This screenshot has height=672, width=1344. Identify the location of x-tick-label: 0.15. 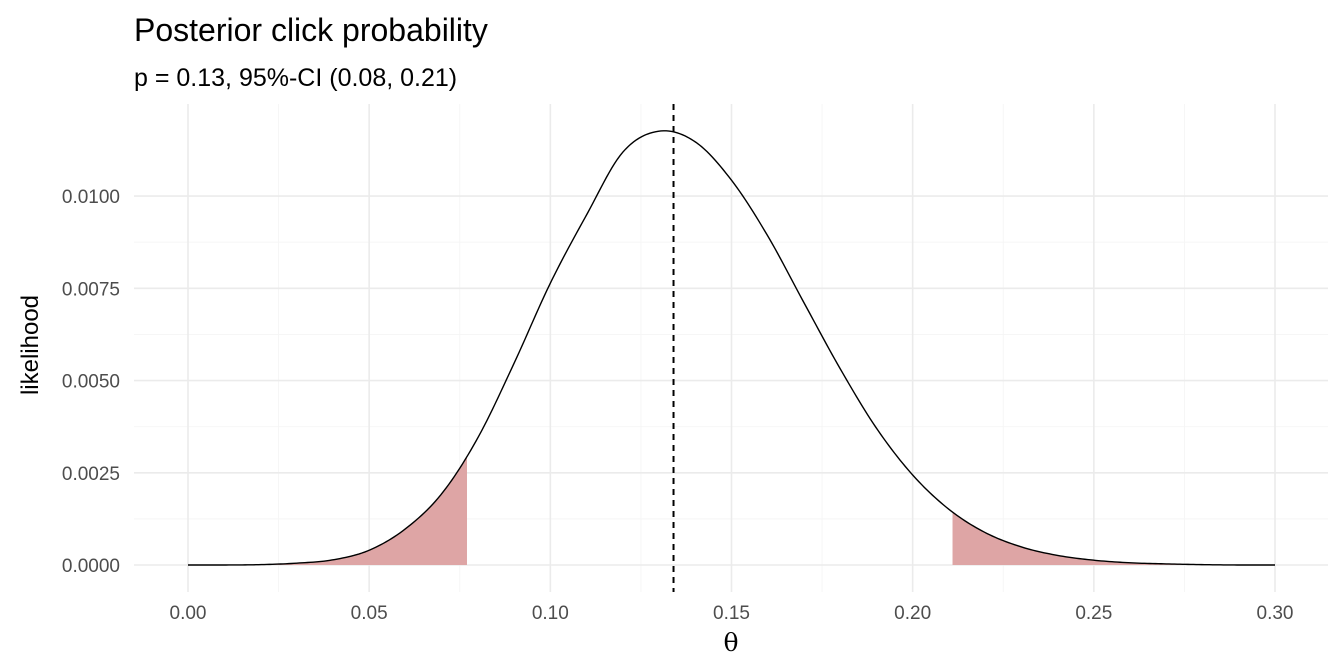
(731, 613).